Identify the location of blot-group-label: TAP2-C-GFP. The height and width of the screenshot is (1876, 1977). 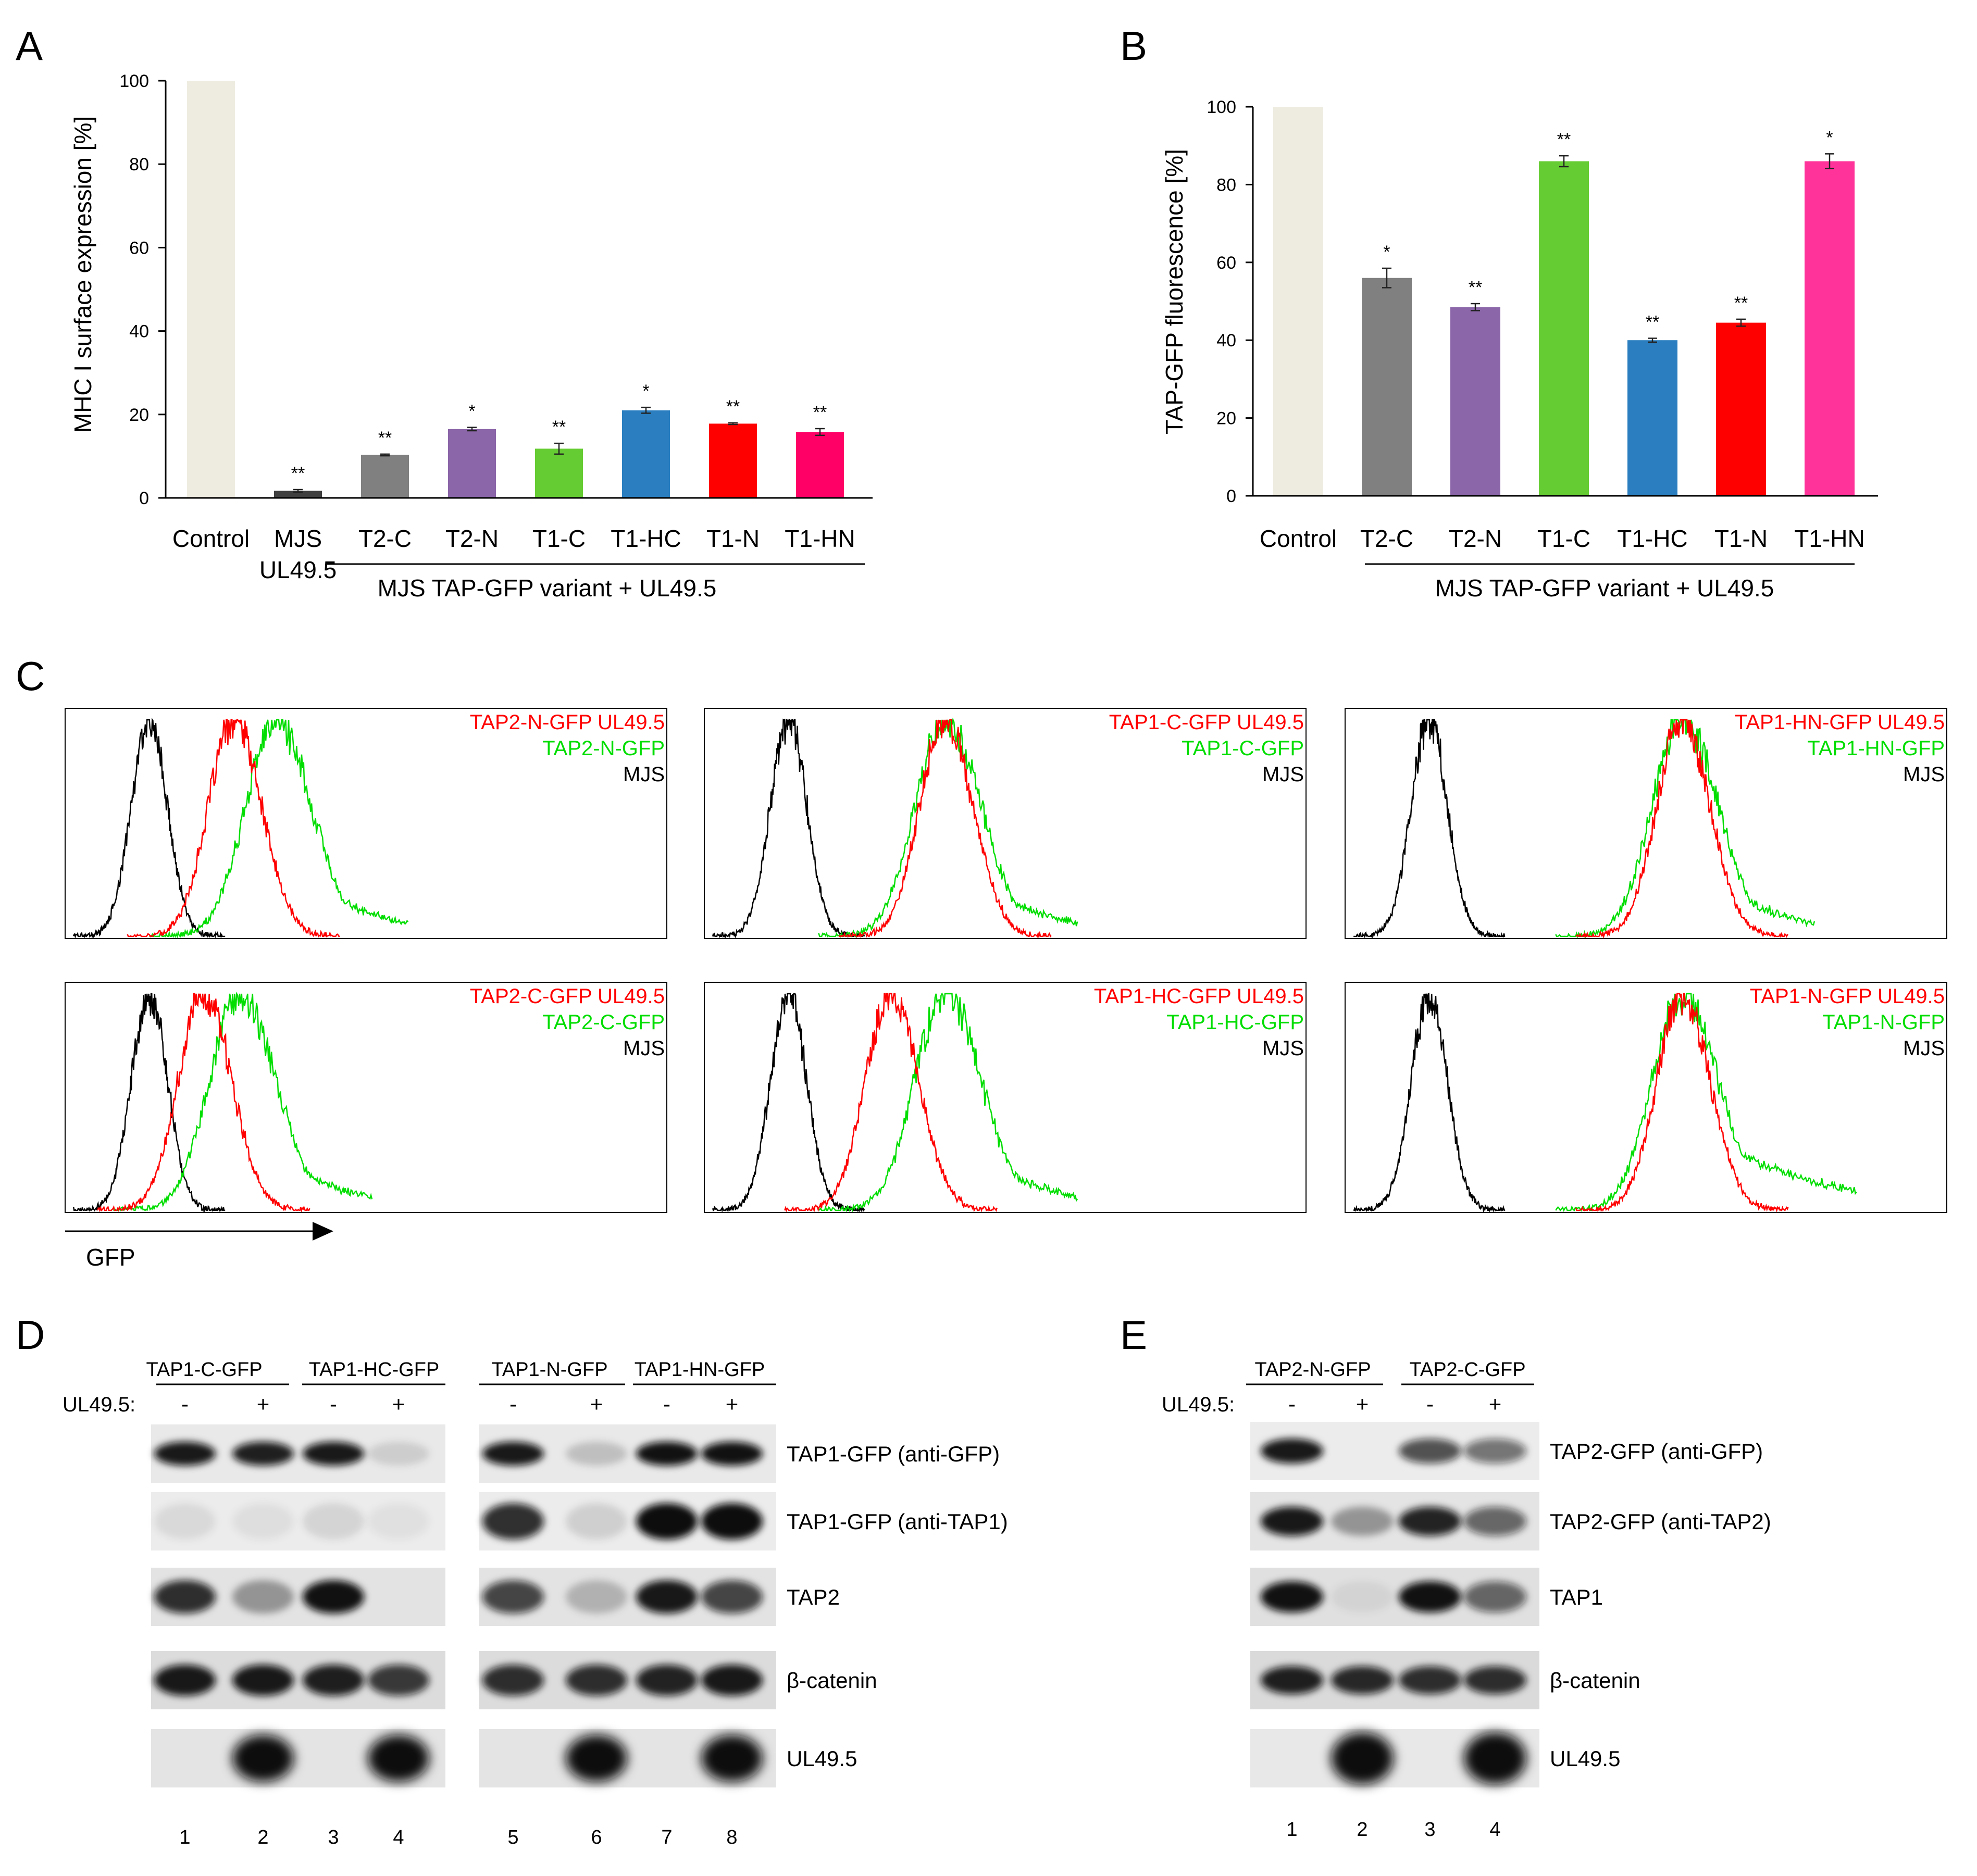
(1467, 1370).